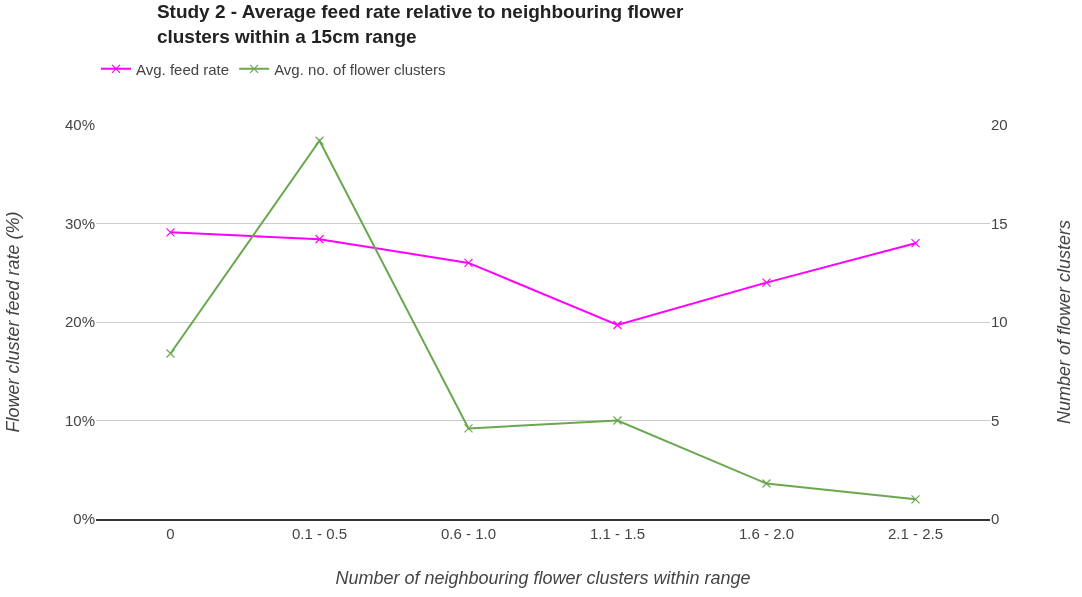 Image resolution: width=1082 pixels, height=597 pixels. I want to click on y2-tick-label: 5, so click(995, 420).